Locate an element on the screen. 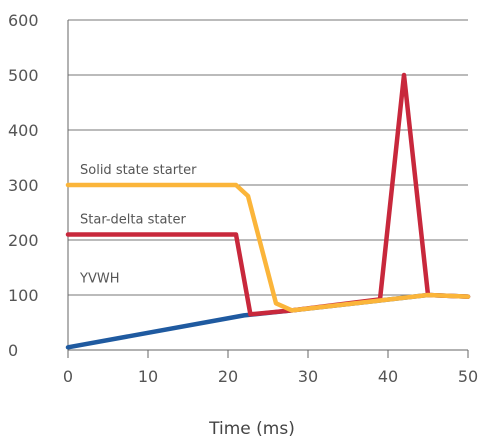  y-tick-label-500: 500 is located at coordinates (23, 75).